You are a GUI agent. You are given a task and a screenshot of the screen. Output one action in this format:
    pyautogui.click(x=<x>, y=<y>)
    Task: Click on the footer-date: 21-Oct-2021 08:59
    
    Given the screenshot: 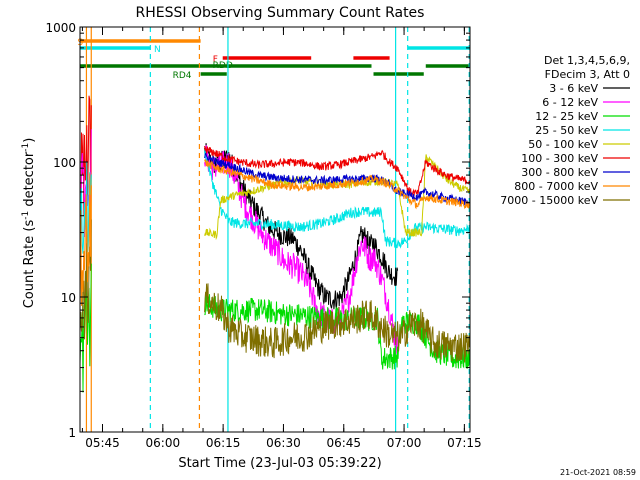 What is the action you would take?
    pyautogui.click(x=598, y=472)
    